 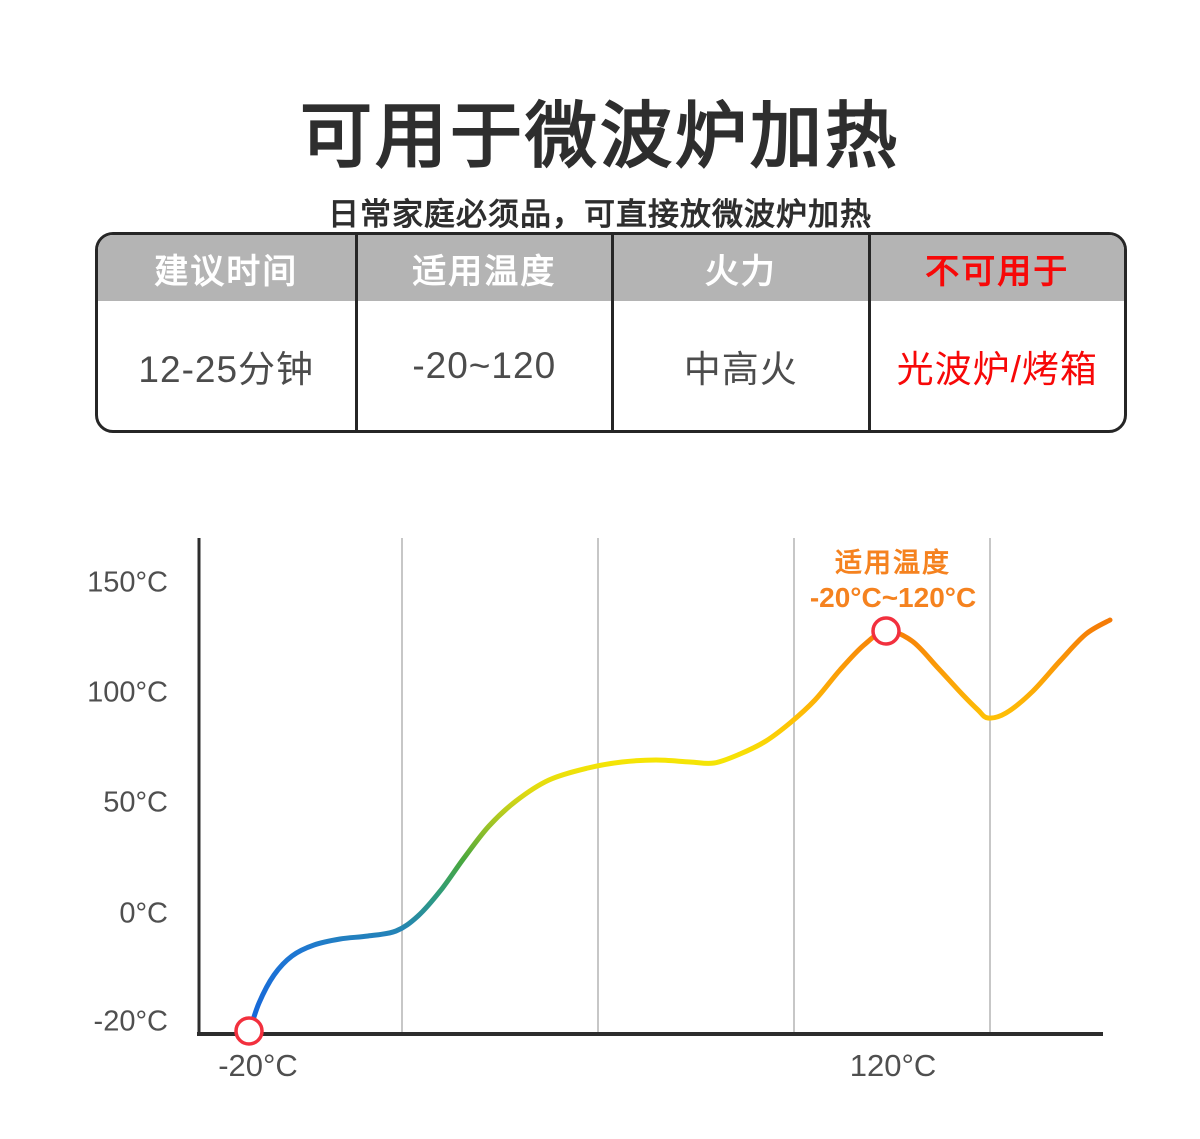 I want to click on x-tick-label: -20°C, so click(x=258, y=1065).